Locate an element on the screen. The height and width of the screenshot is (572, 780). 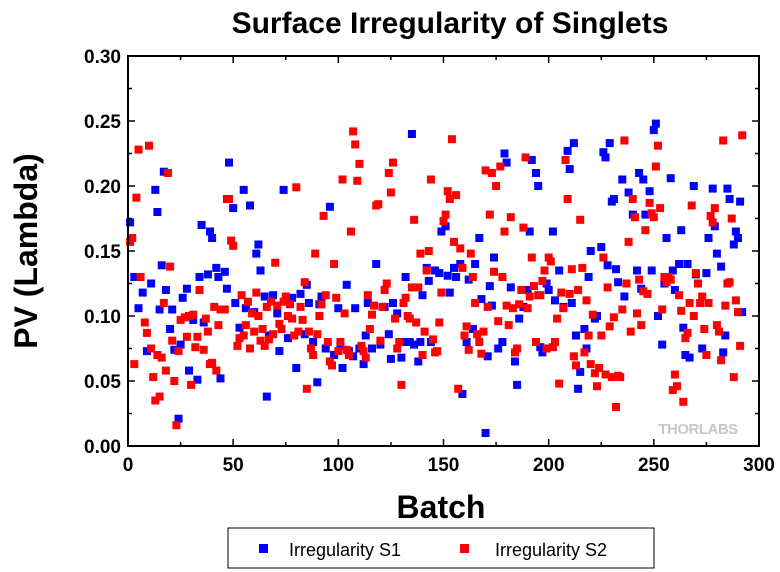
x-tick-label-4: 200 is located at coordinates (549, 465).